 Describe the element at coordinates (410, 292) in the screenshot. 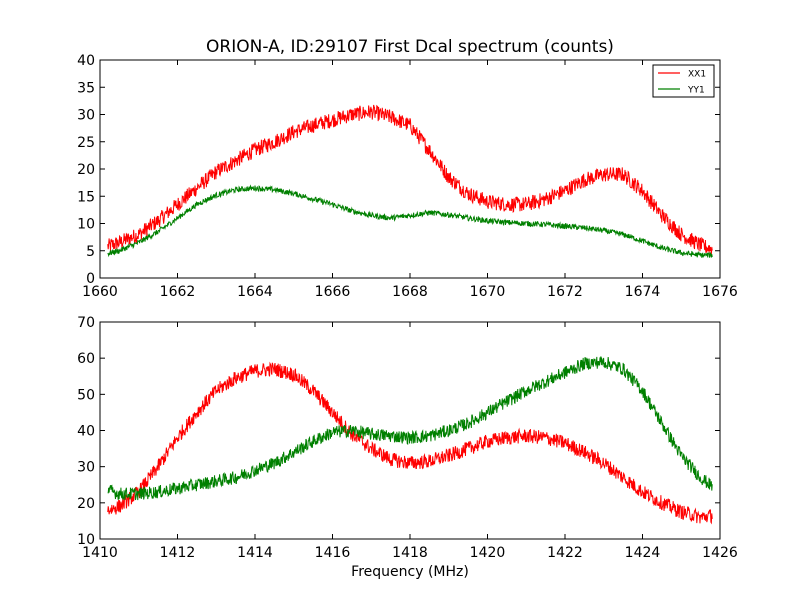

I see `x-tick-label: 1668` at that location.